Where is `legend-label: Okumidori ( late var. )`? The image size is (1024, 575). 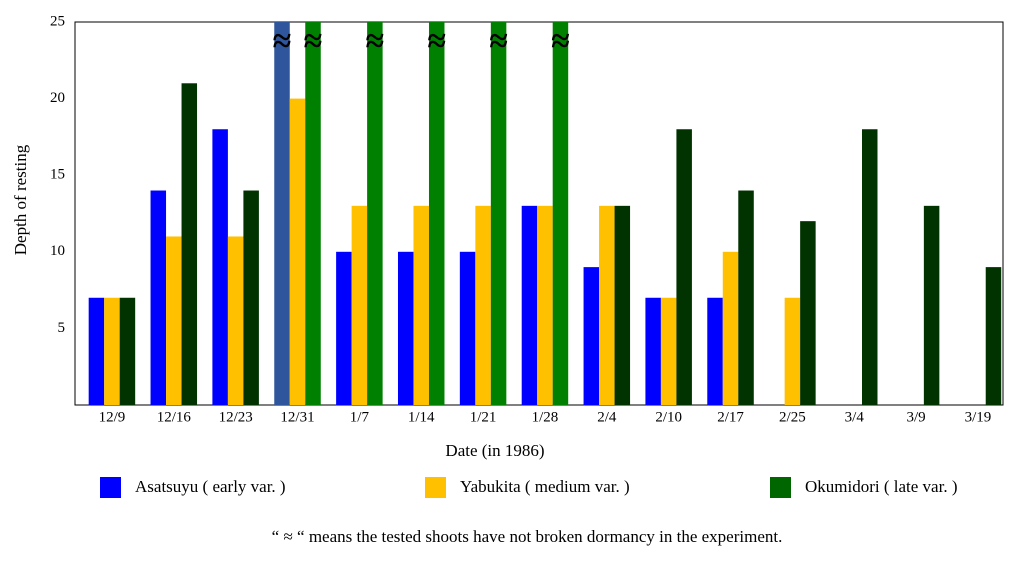
legend-label: Okumidori ( late var. ) is located at coordinates (881, 486).